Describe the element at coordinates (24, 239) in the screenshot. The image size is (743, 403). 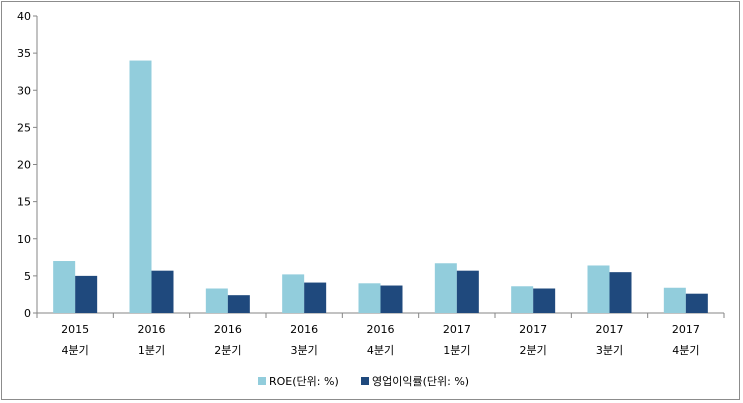
I see `y-tick-label: 10` at that location.